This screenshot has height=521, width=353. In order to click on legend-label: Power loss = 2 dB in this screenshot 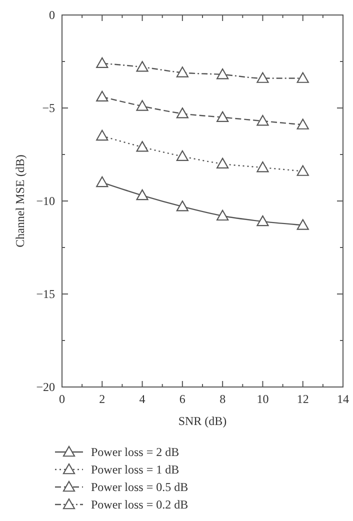, I will do `click(135, 452)`.